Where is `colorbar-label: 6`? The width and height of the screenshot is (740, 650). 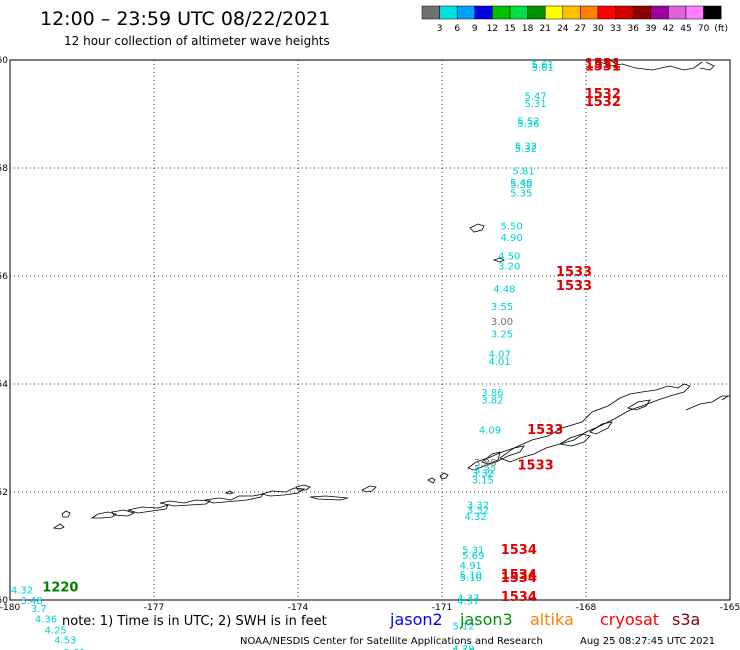 colorbar-label: 6 is located at coordinates (457, 29).